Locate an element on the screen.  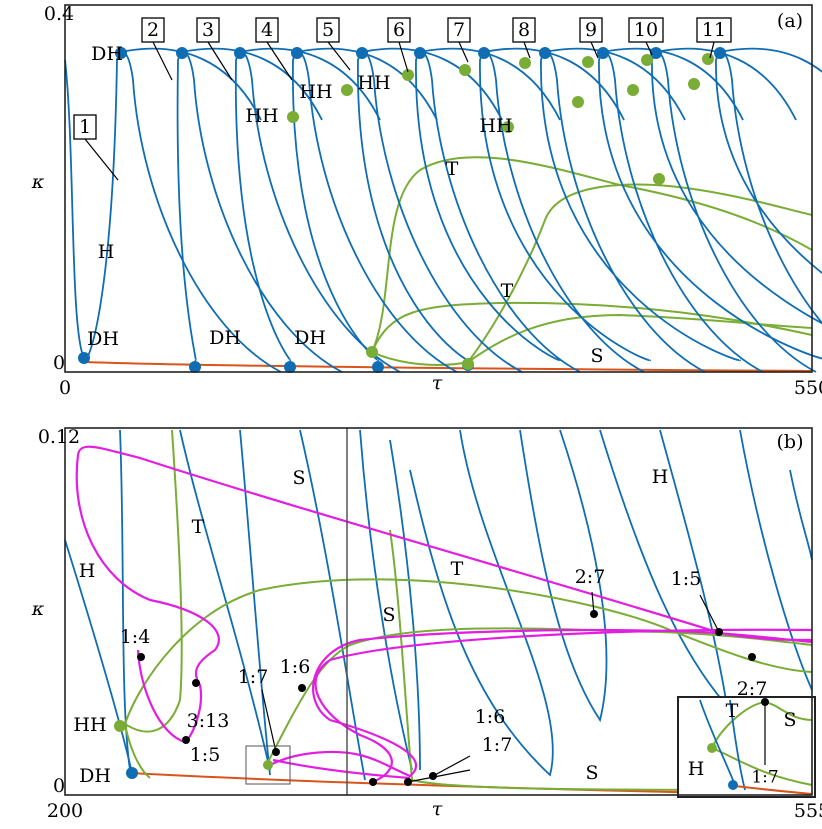
resonance-label: 1:7 is located at coordinates (497, 745).